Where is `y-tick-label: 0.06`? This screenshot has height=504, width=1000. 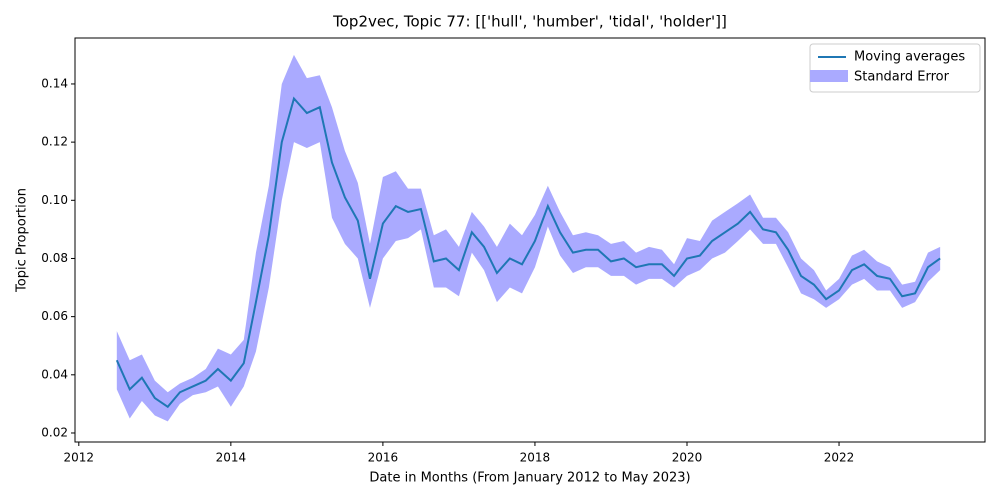 y-tick-label: 0.06 is located at coordinates (54, 316).